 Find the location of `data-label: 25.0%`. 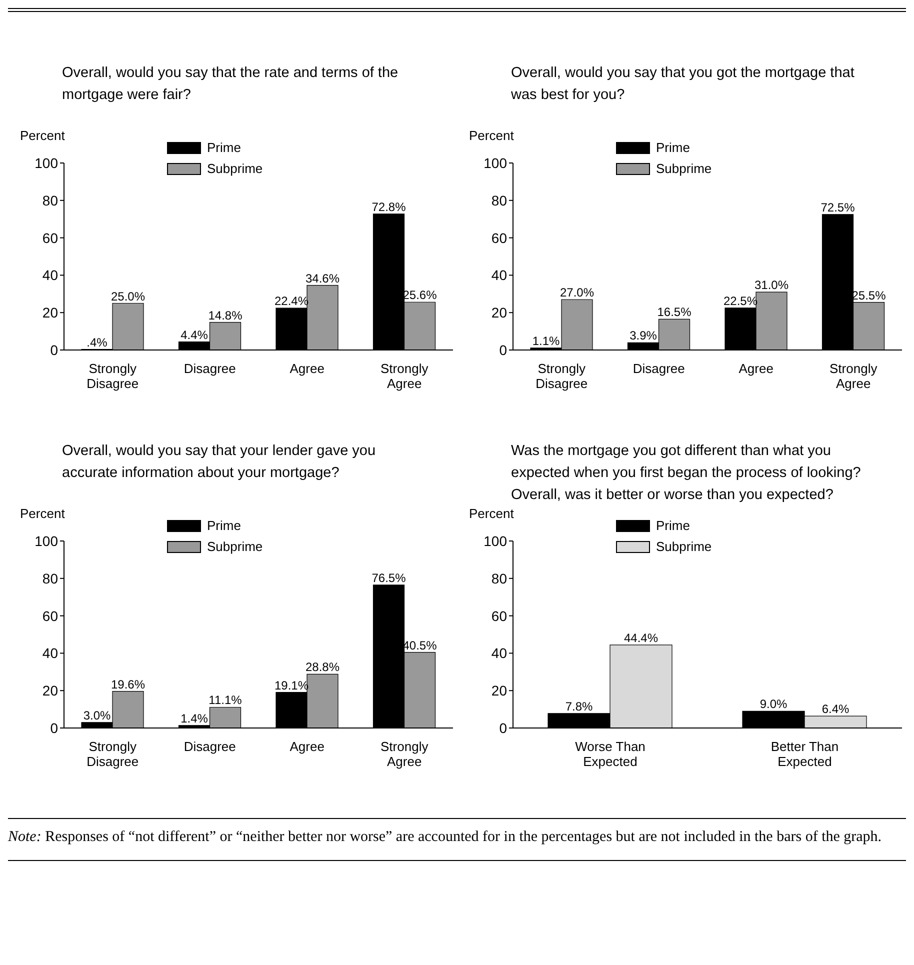

data-label: 25.0% is located at coordinates (128, 296).